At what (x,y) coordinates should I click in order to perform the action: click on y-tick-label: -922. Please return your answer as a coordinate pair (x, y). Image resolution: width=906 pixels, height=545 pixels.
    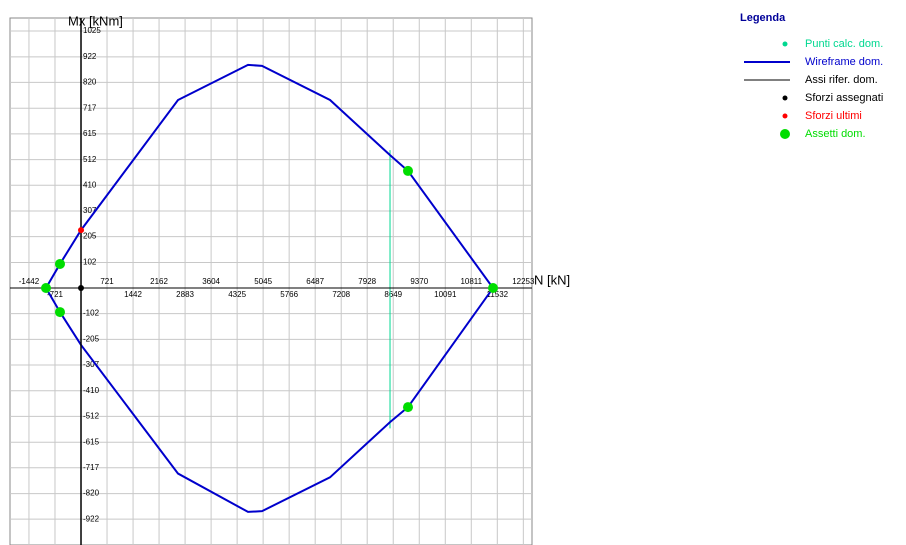
    Looking at the image, I should click on (91, 518).